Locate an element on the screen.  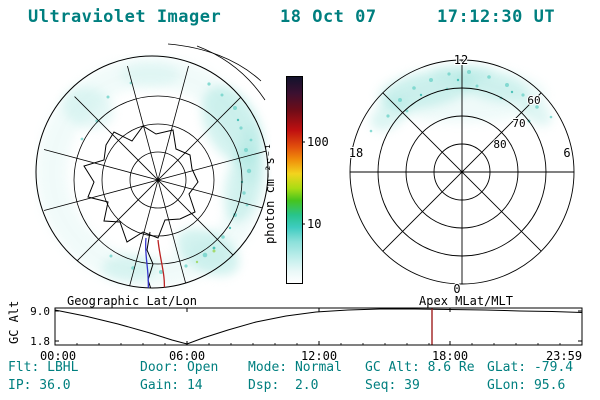
outer-grid-arcs is located at coordinates (216, 72).